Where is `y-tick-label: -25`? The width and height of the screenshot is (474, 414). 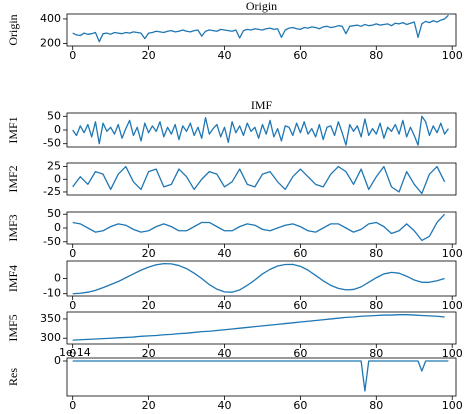
y-tick-label: -25 is located at coordinates (52, 191).